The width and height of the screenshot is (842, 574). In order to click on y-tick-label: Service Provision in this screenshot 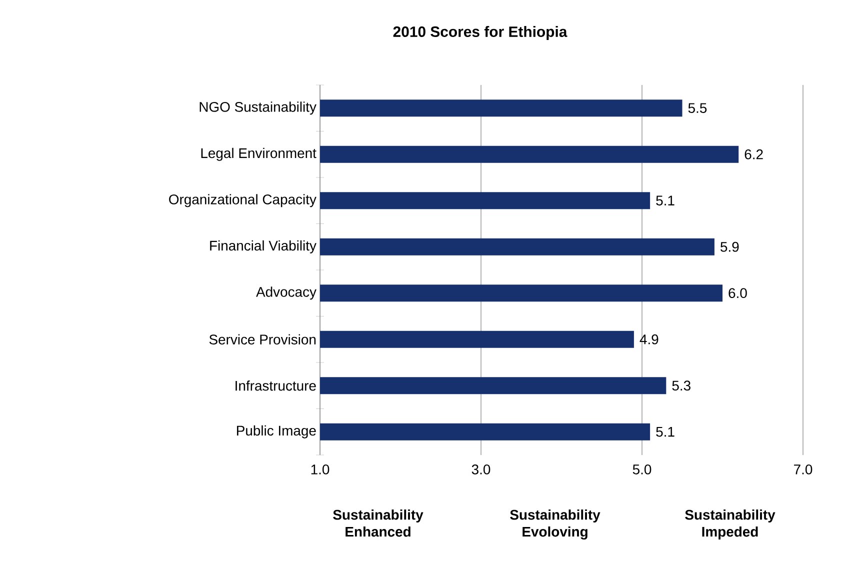, I will do `click(262, 339)`.